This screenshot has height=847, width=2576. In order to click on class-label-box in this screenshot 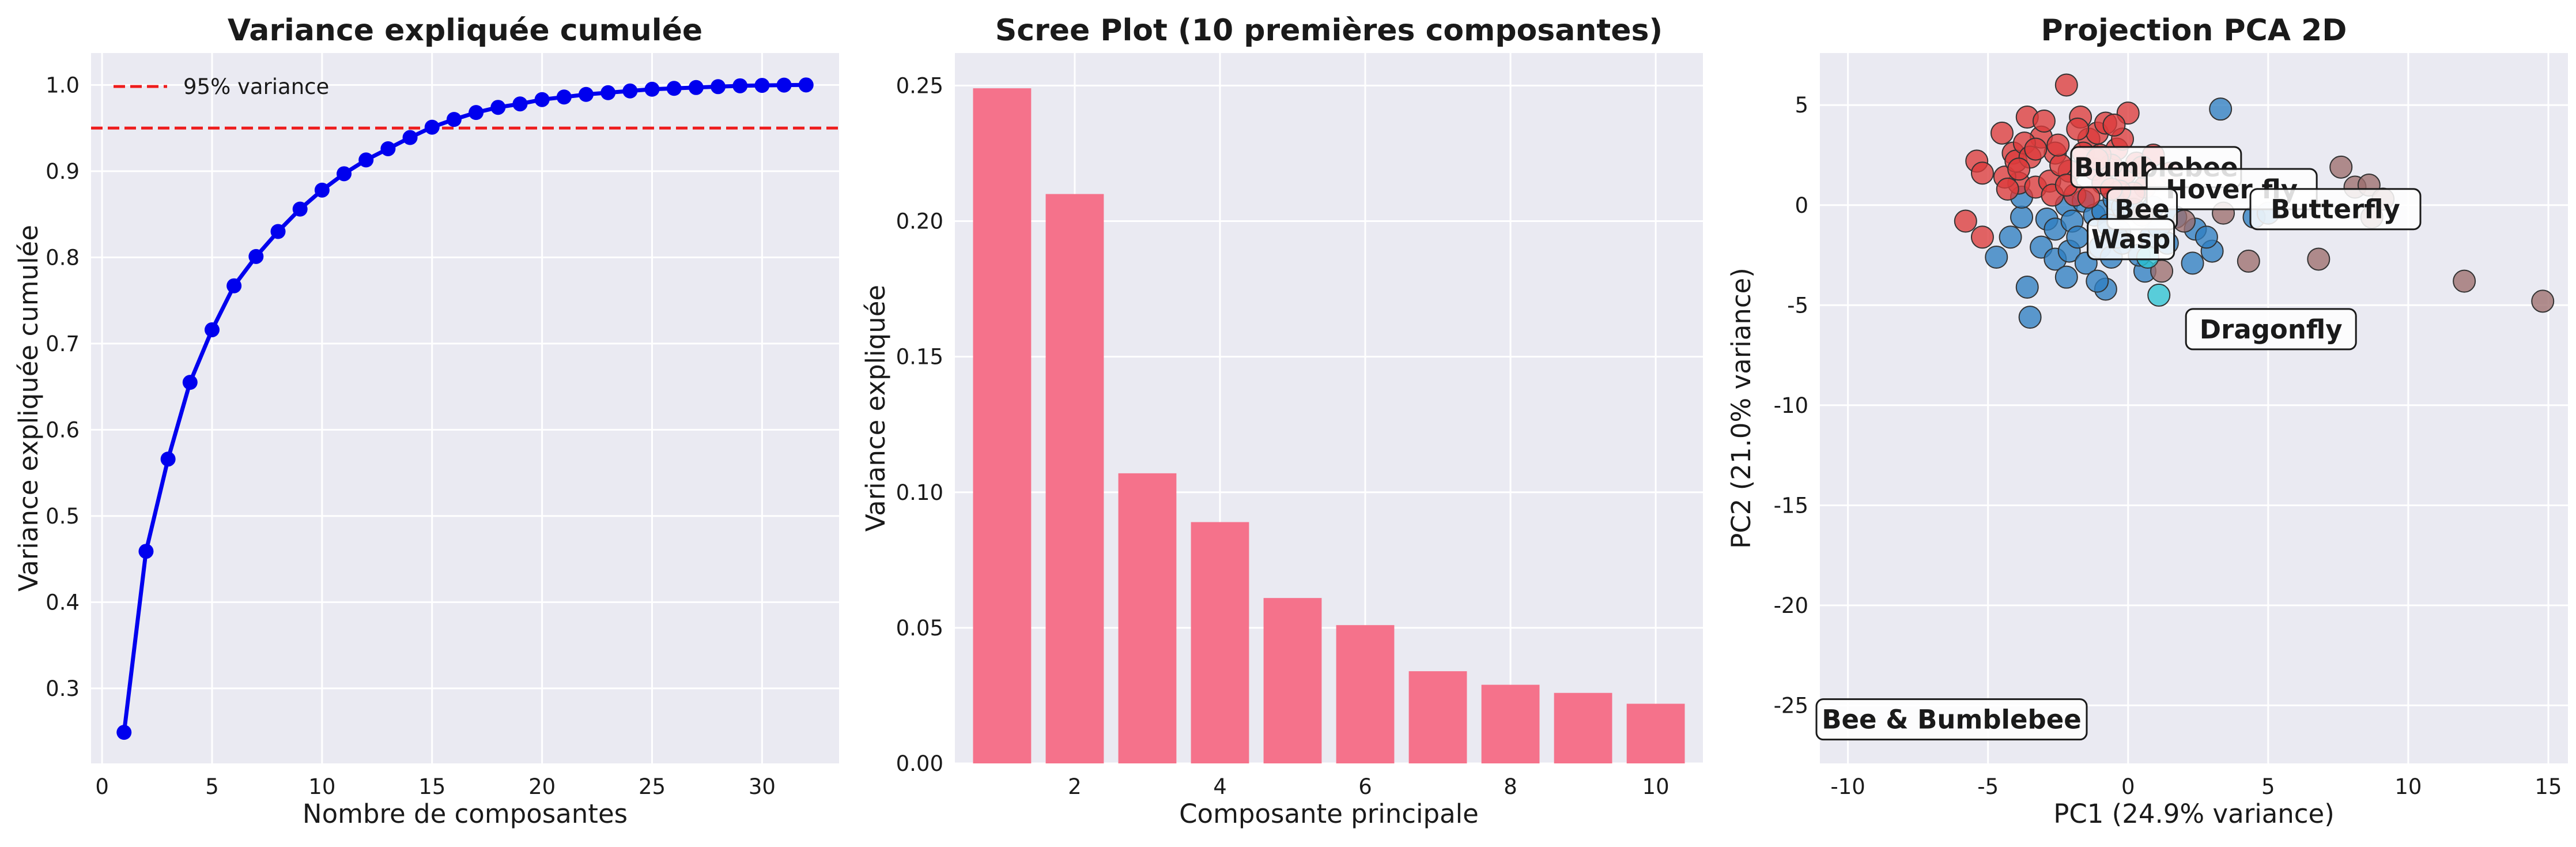, I will do `click(2335, 209)`.